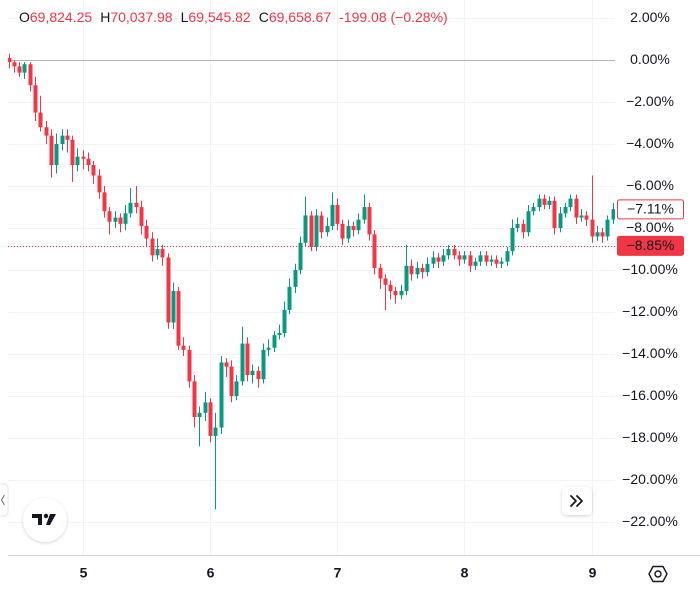 The image size is (700, 615). What do you see at coordinates (650, 59) in the screenshot?
I see `y-tick-label: 0.00%` at bounding box center [650, 59].